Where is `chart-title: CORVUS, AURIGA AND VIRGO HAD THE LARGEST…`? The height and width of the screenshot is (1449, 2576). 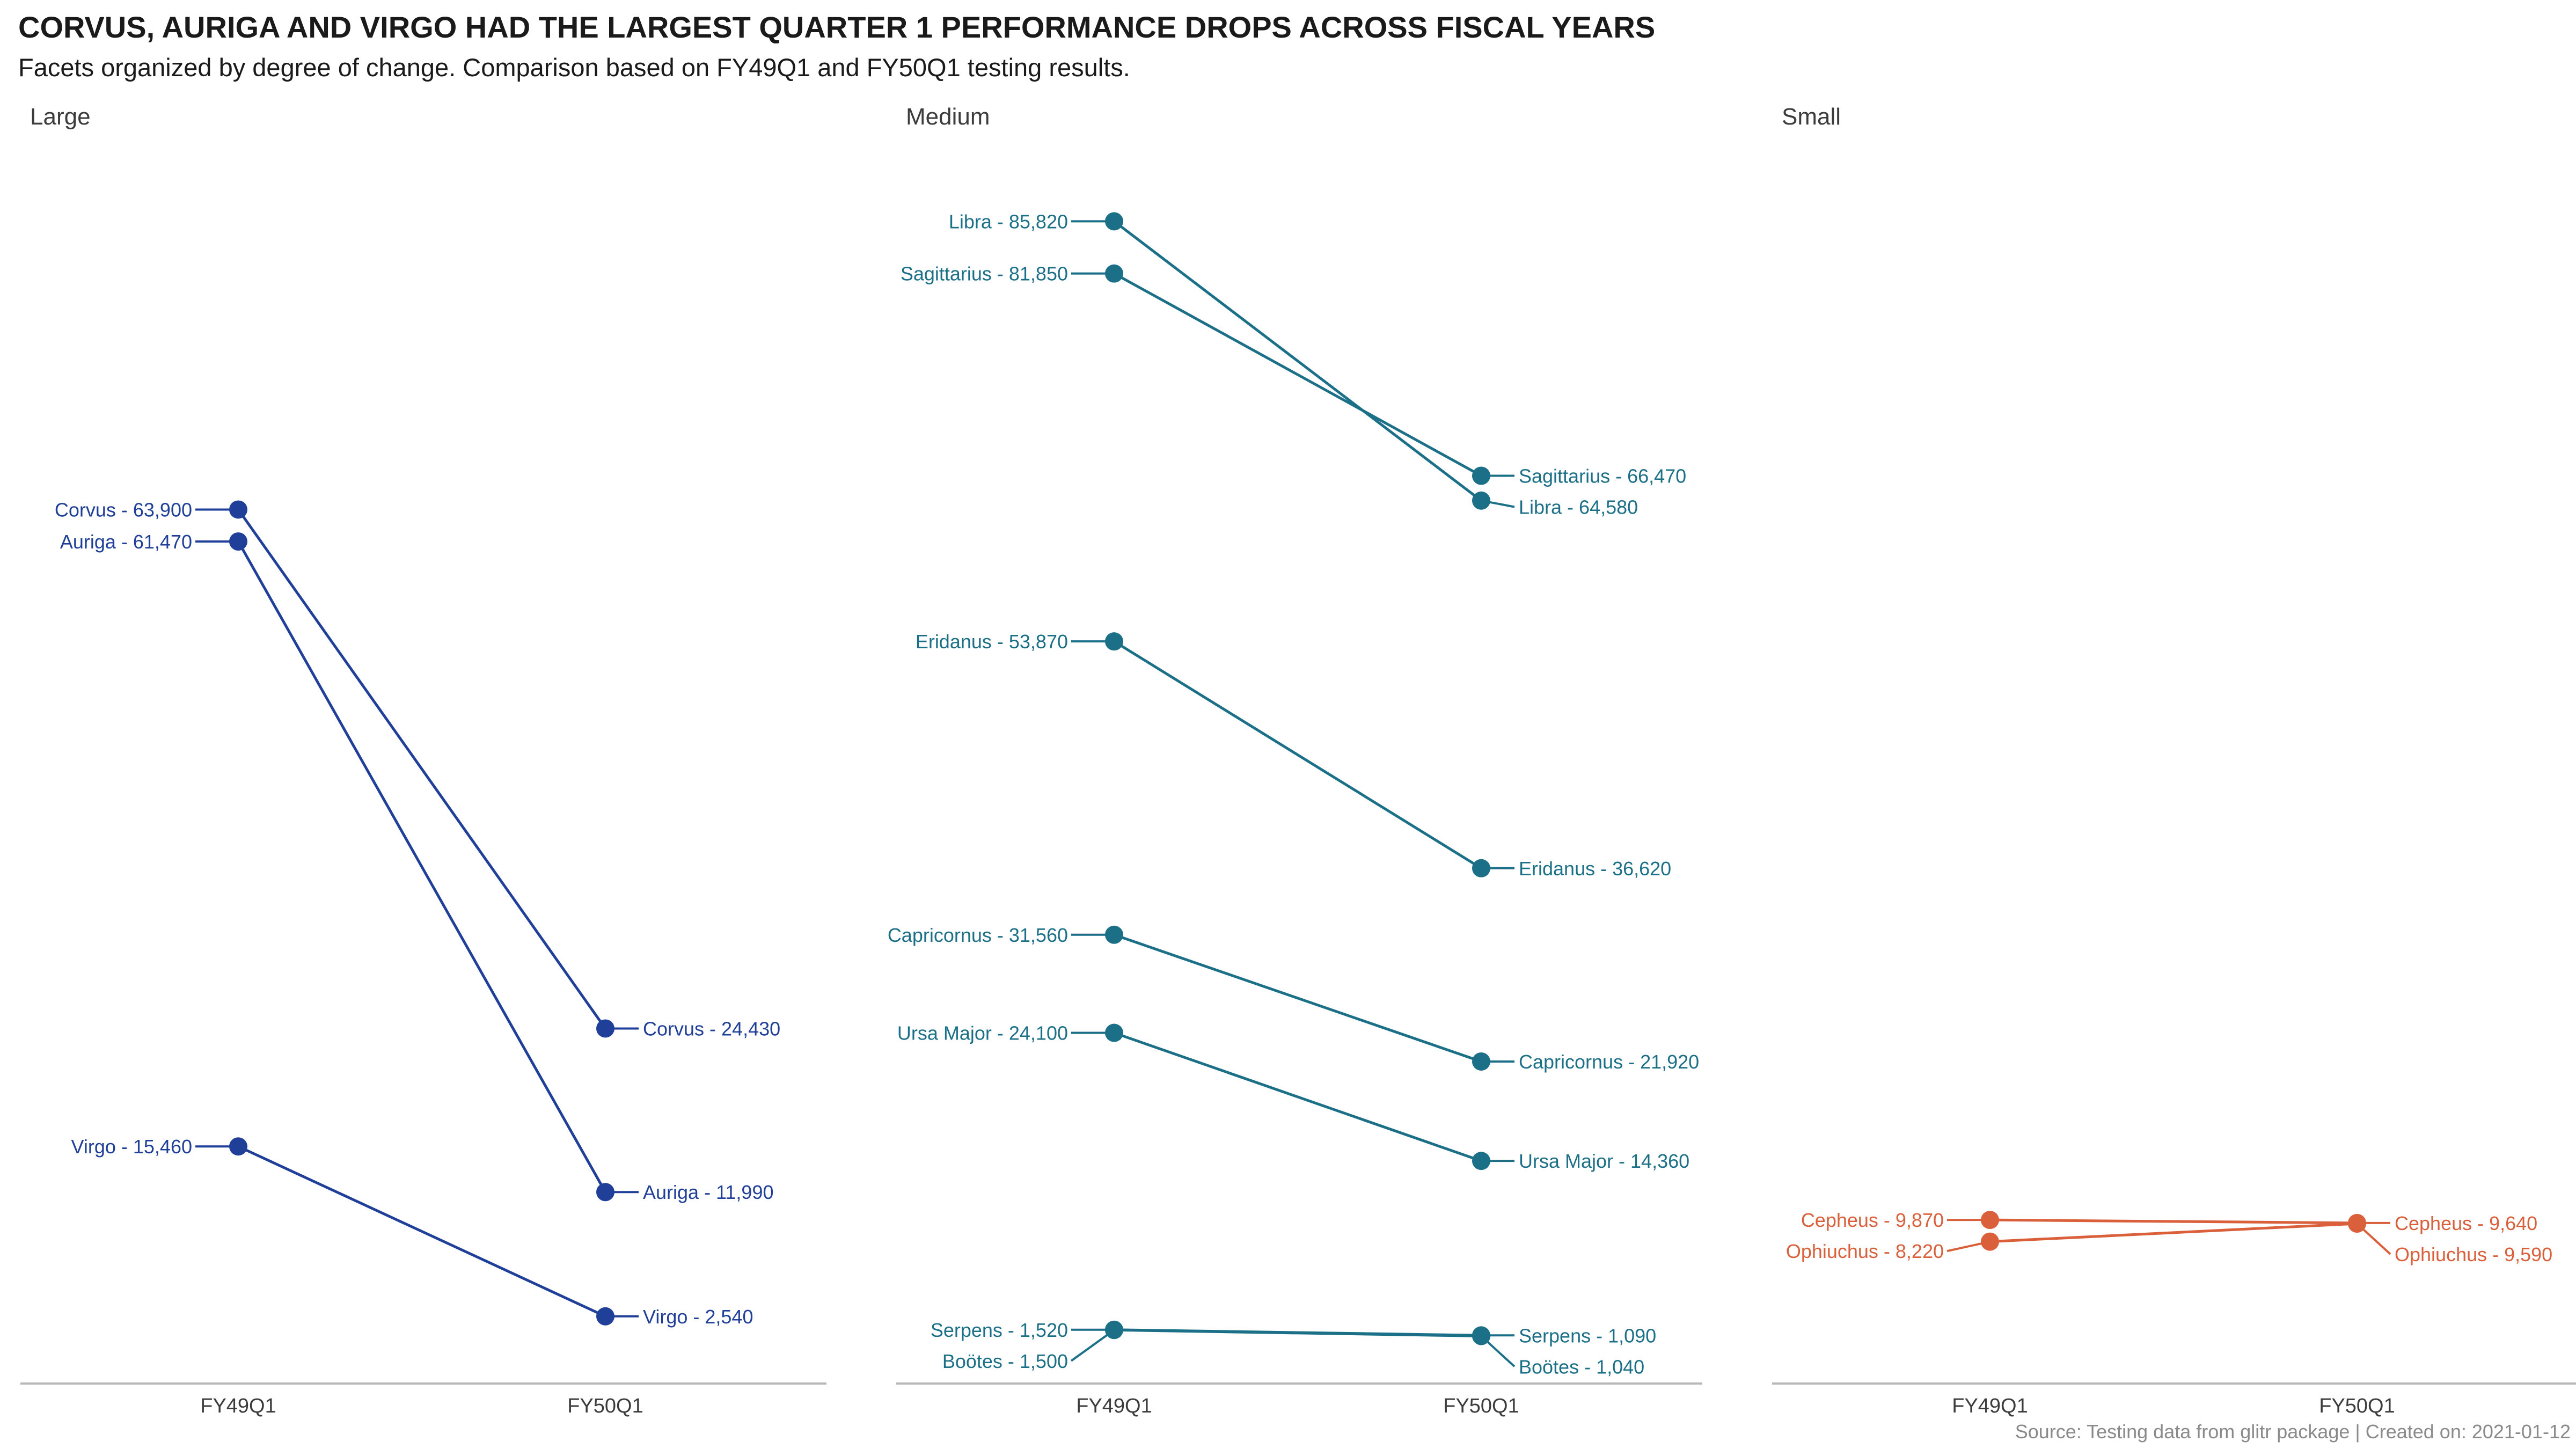 chart-title: CORVUS, AURIGA AND VIRGO HAD THE LARGEST… is located at coordinates (836, 27).